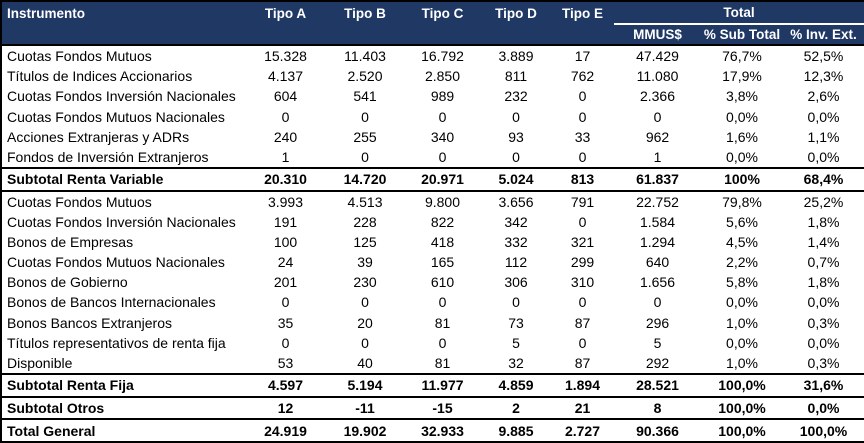 The height and width of the screenshot is (443, 864). I want to click on cell: 125, so click(365, 242).